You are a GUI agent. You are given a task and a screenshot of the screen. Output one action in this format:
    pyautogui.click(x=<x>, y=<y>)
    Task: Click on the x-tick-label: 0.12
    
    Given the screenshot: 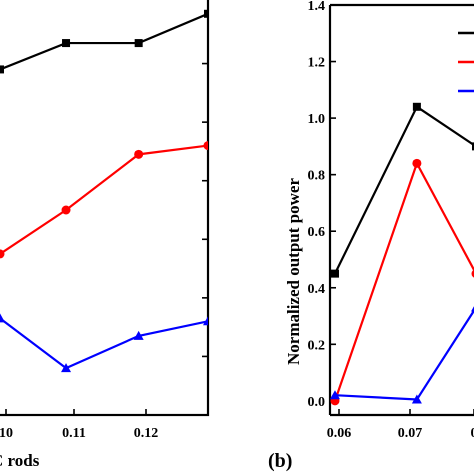 What is the action you would take?
    pyautogui.click(x=146, y=433)
    